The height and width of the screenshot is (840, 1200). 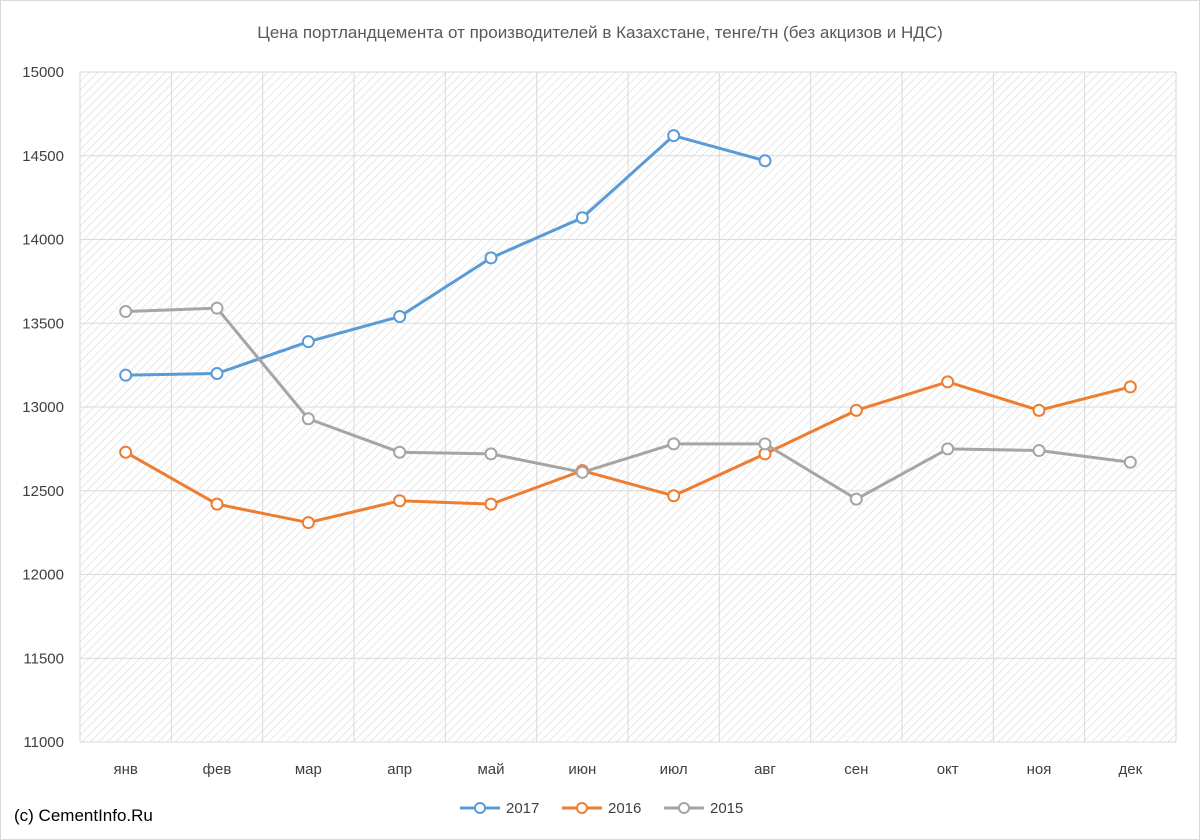 What do you see at coordinates (624, 808) in the screenshot?
I see `legend-label-2016: 2016` at bounding box center [624, 808].